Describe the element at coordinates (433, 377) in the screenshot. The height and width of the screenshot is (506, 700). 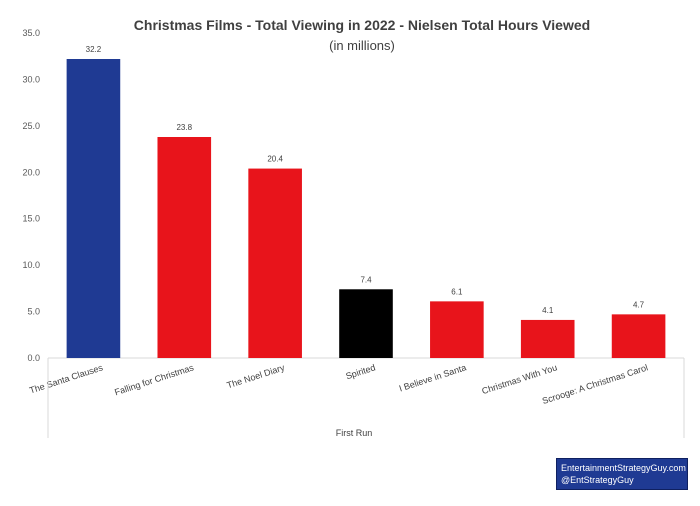
I see `category-label: I Believe in Santa` at that location.